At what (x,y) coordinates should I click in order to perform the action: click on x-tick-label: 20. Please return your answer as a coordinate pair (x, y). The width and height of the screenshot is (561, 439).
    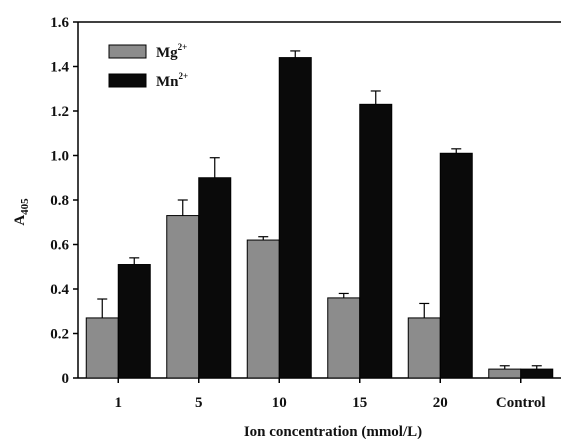
    Looking at the image, I should click on (440, 403).